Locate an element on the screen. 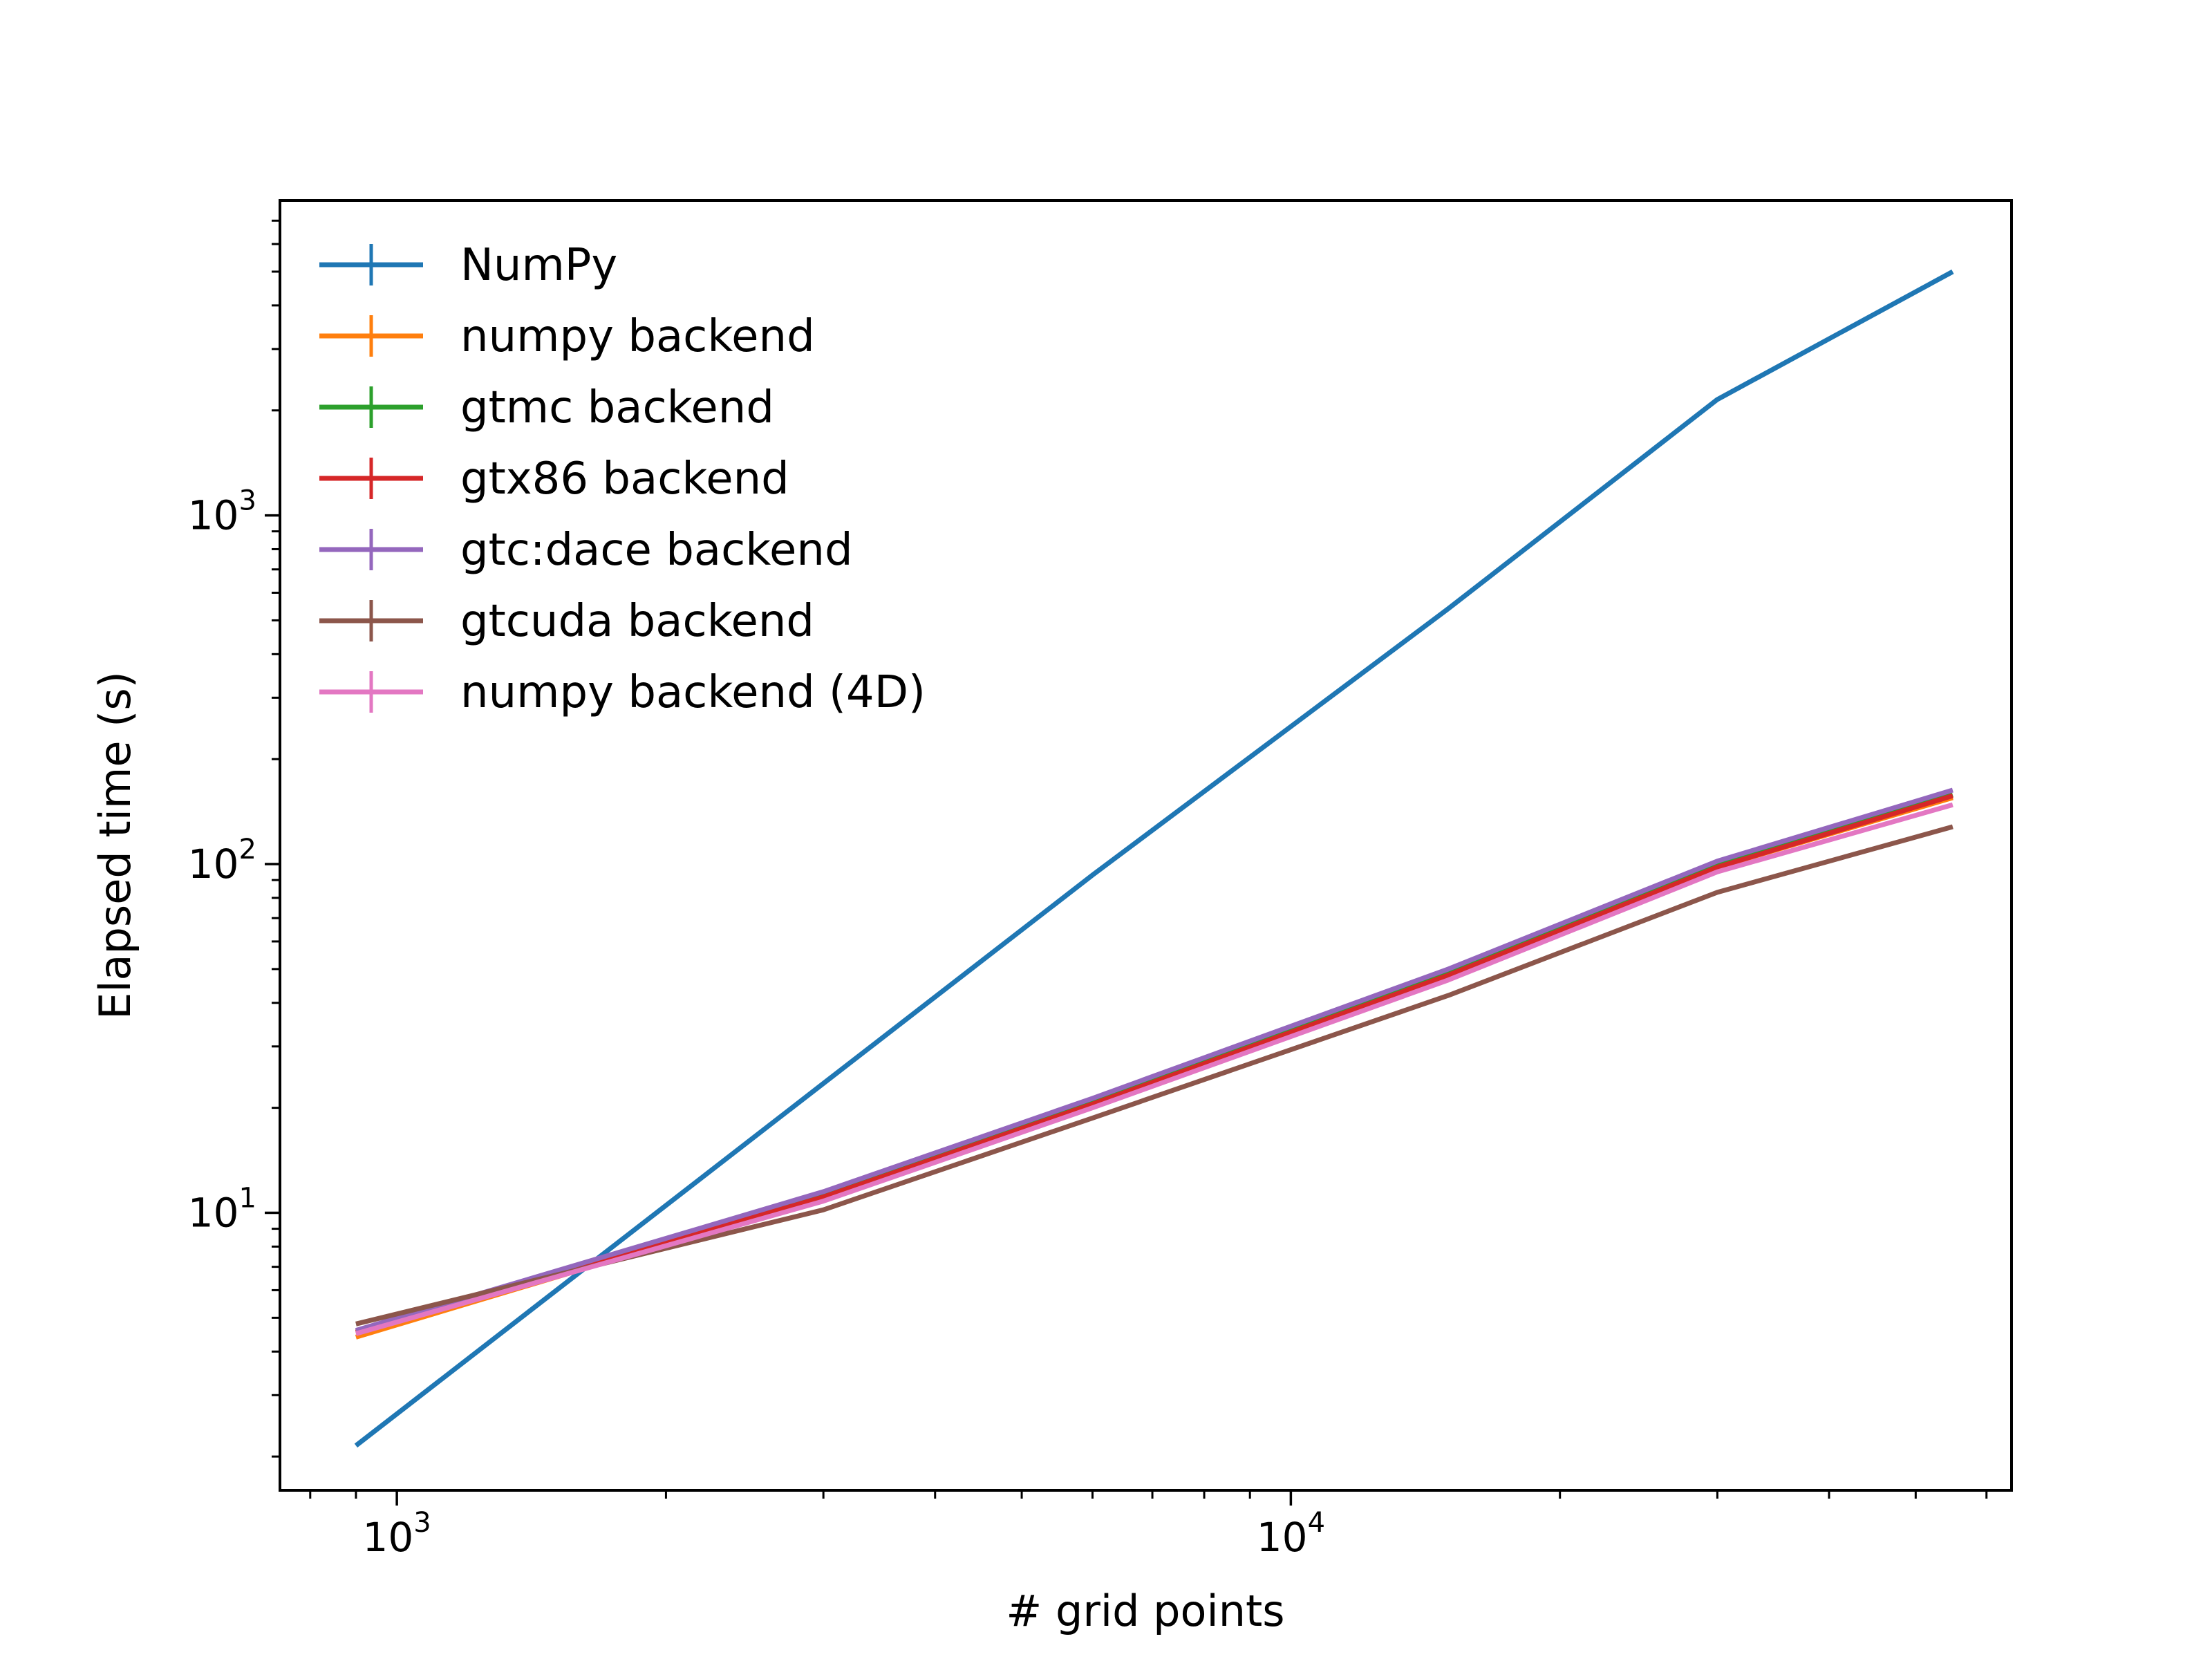  x-tick-label: 10³ is located at coordinates (397, 1534).